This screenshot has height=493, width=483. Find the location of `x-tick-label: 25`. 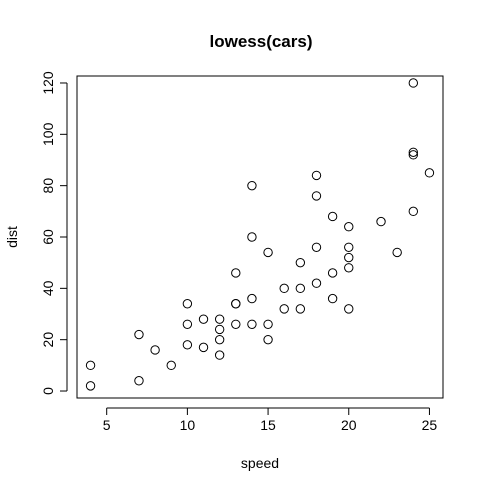

x-tick-label: 25 is located at coordinates (430, 425).